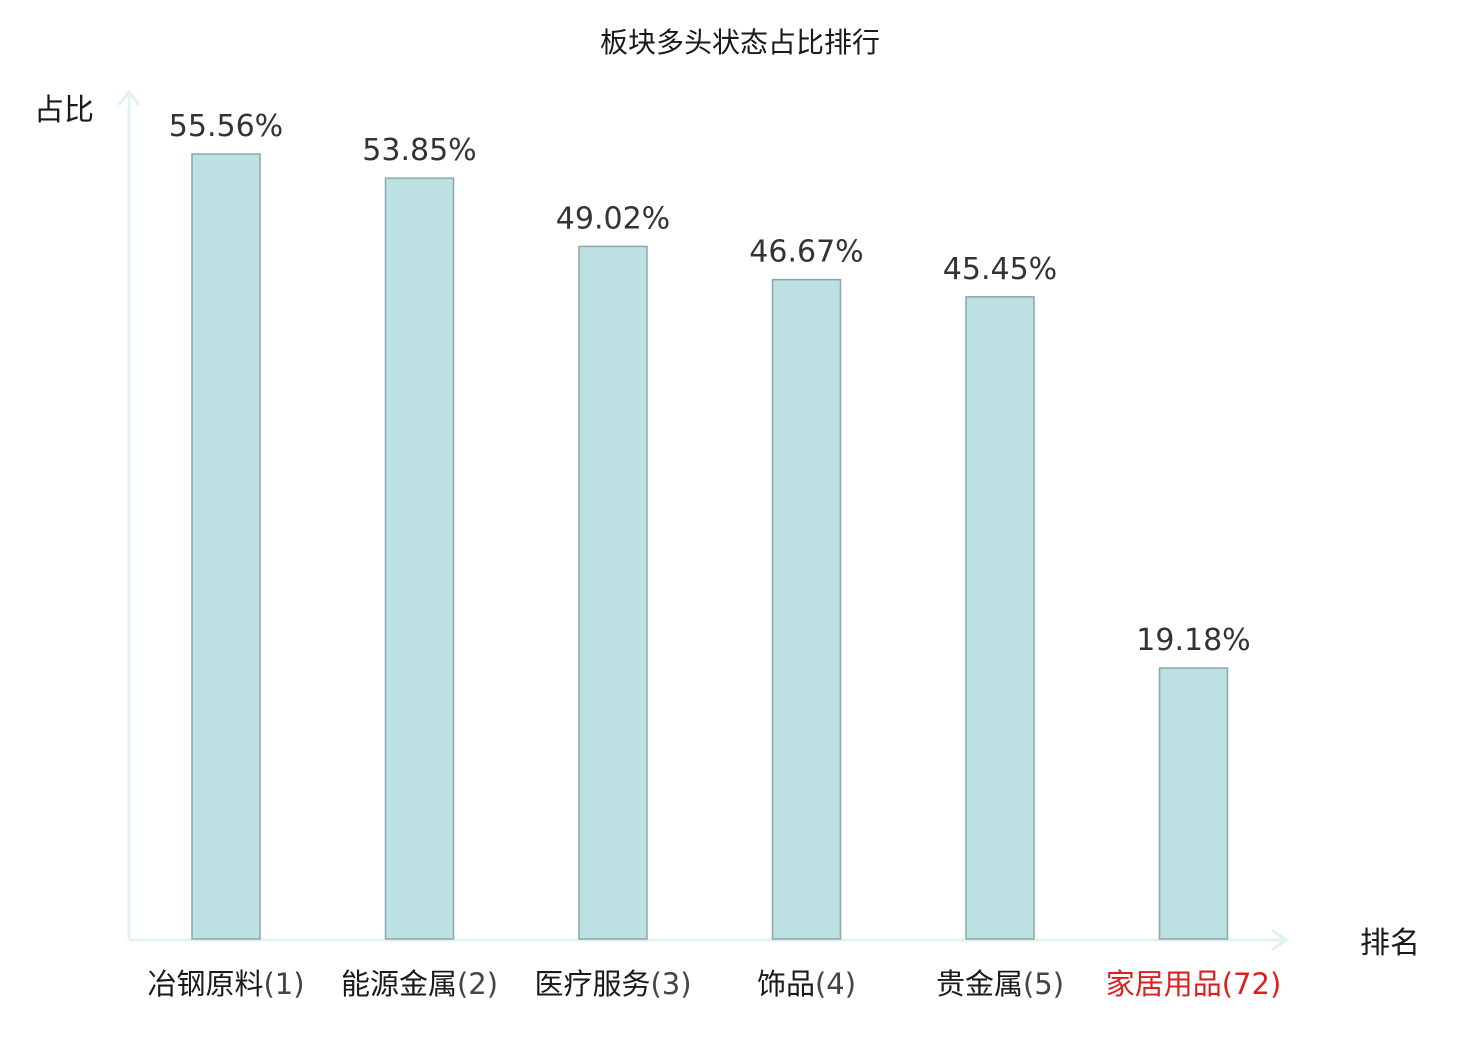 The height and width of the screenshot is (1040, 1480). I want to click on chart-title: 板块多头状态占比排行, so click(740, 42).